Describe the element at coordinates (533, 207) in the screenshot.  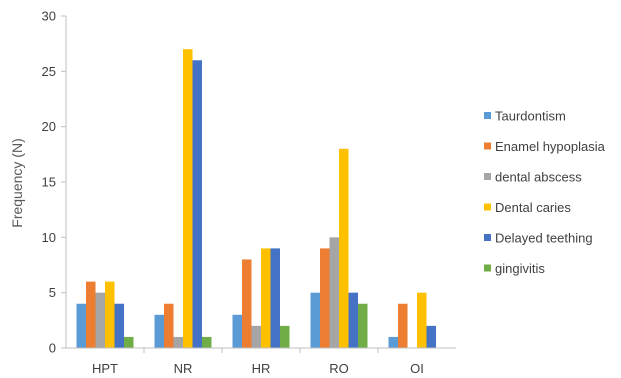
I see `legend-label: Dental caries` at that location.